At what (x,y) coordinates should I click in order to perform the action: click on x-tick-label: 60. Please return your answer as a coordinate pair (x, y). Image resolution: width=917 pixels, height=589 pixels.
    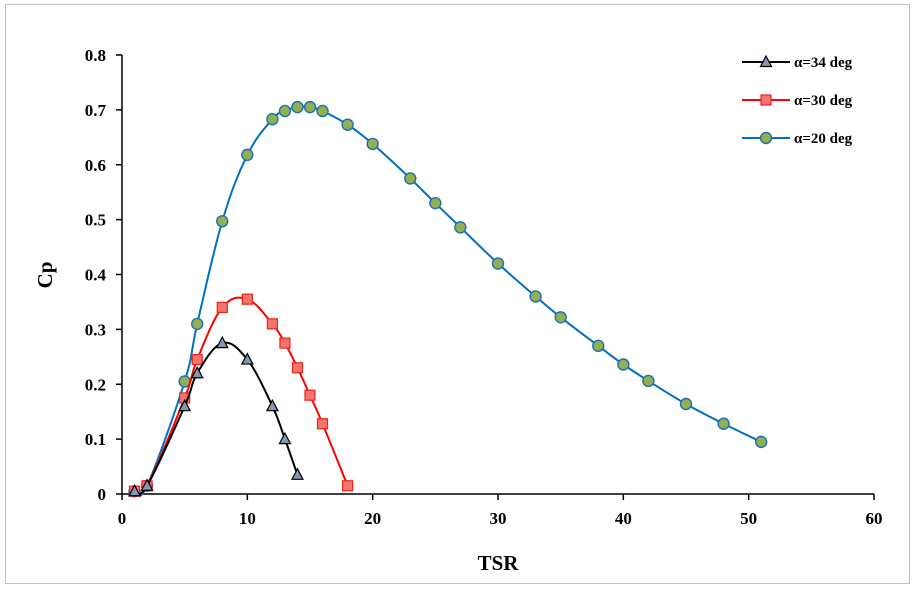
    Looking at the image, I should click on (874, 518).